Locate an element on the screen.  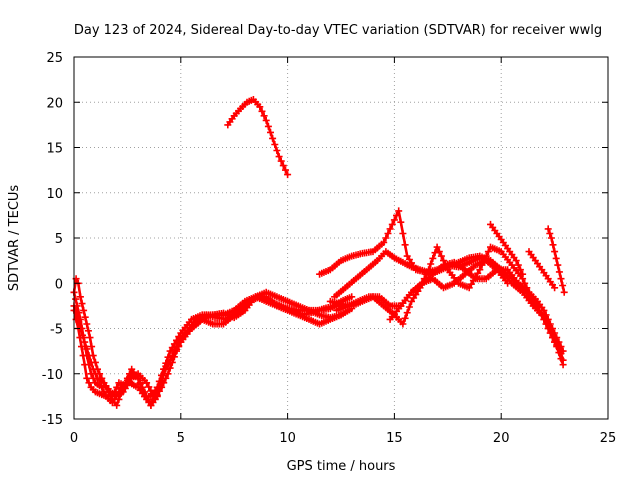
x-tick-label: 5 is located at coordinates (181, 438).